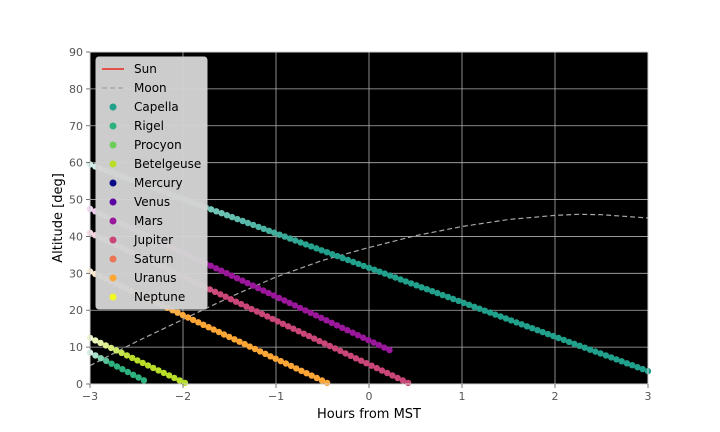  Describe the element at coordinates (152, 202) in the screenshot. I see `legend-label-venus: Venus` at that location.